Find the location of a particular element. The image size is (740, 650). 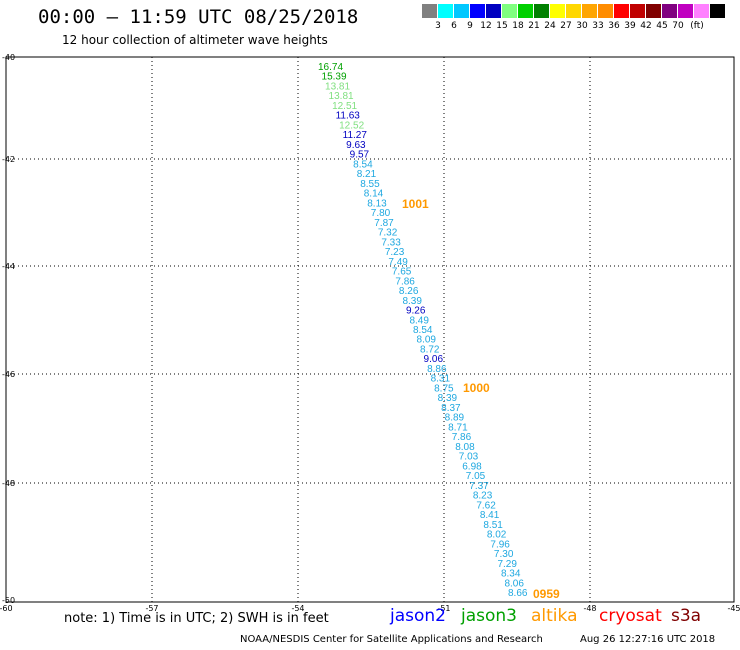

wave-height-value: 11.27 is located at coordinates (355, 135).